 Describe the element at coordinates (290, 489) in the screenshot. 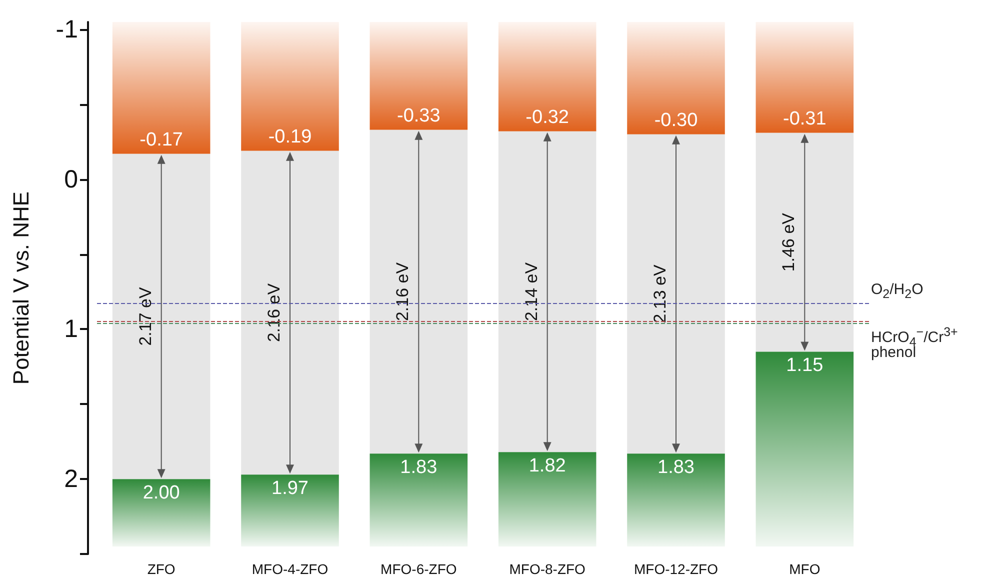

I see `annotation: 1.97` at that location.